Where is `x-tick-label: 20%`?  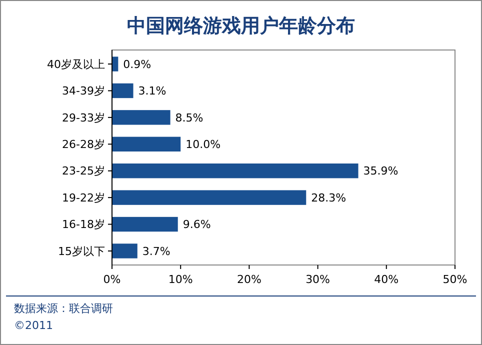
x-tick-label: 20% is located at coordinates (249, 279).